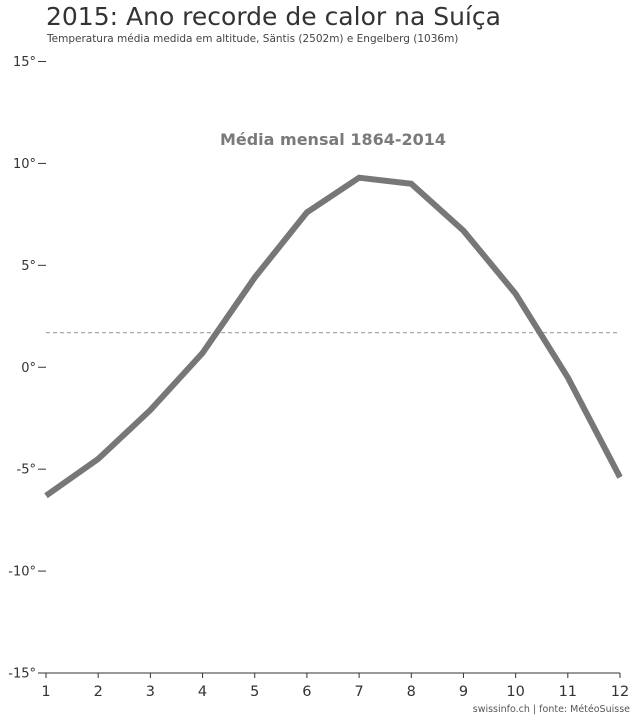  Describe the element at coordinates (306, 692) in the screenshot. I see `x-tick-label: 6` at that location.